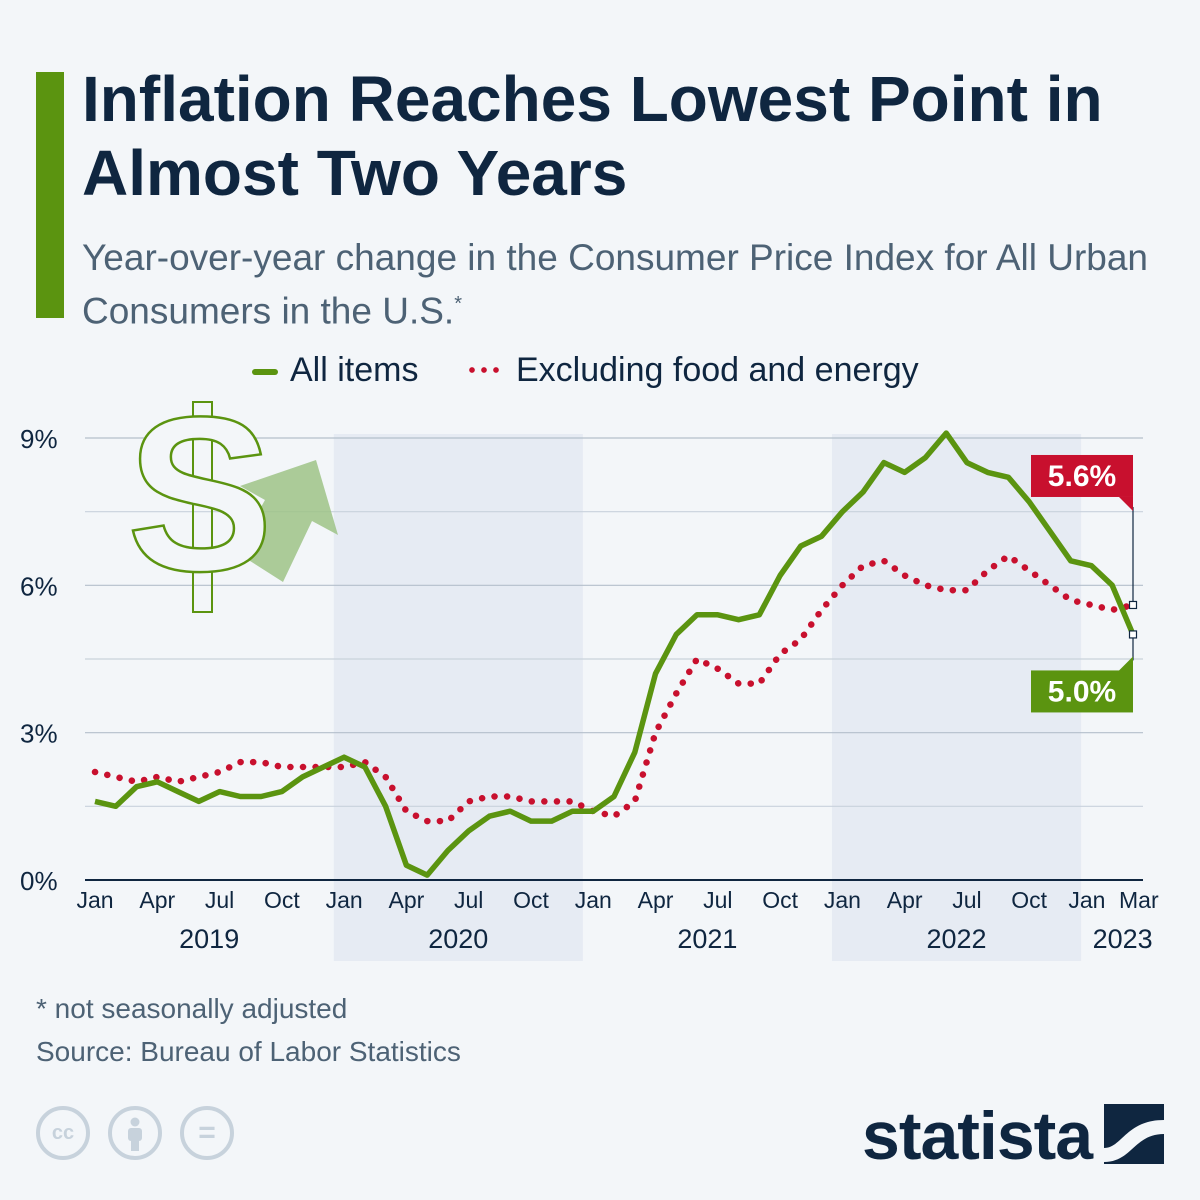 This screenshot has height=1200, width=1200. Describe the element at coordinates (207, 1133) in the screenshot. I see `no-derivatives-icon: =` at that location.